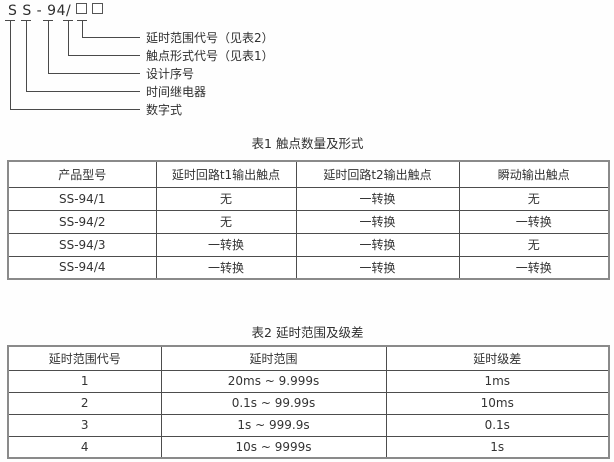  I want to click on callout-label-time-relay: 时间继电器, so click(176, 92).